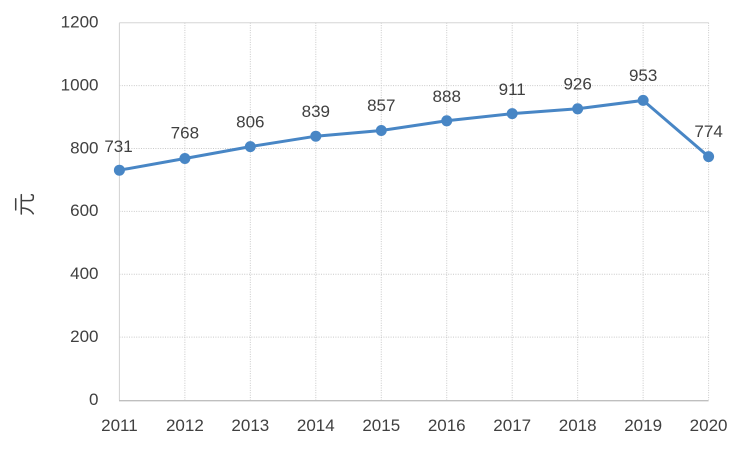  Describe the element at coordinates (118, 146) in the screenshot. I see `svg-text: 731` at that location.